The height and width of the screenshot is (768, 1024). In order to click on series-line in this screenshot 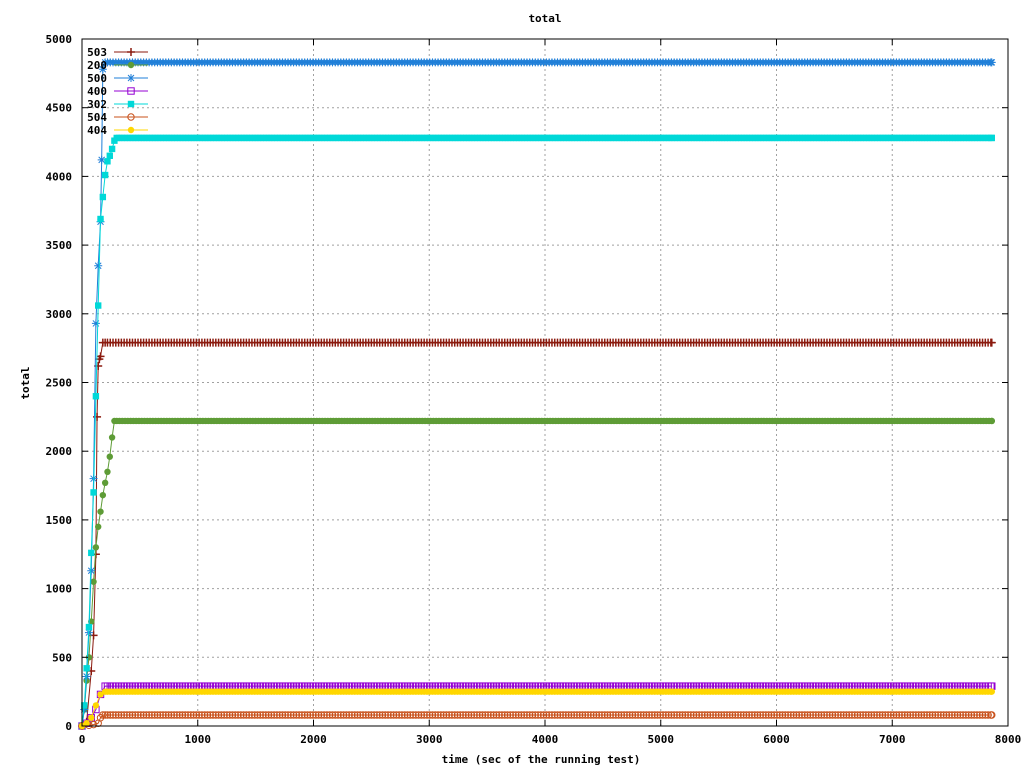, I will do `click(536, 709)`.